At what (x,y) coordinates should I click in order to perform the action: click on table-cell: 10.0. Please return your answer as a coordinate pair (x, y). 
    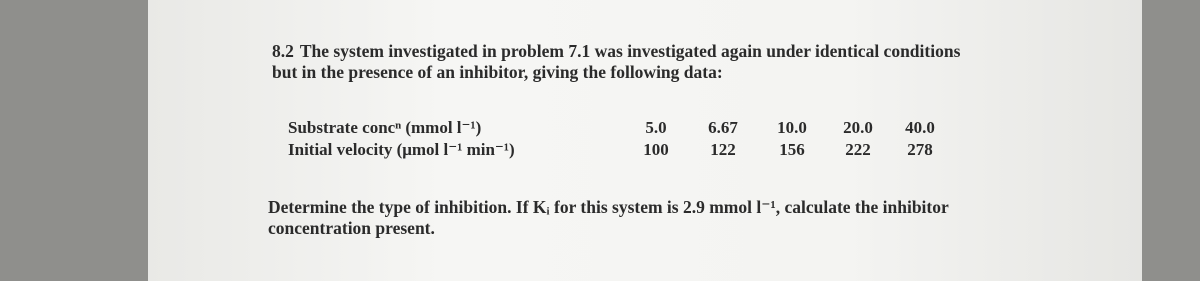
    Looking at the image, I should click on (792, 127).